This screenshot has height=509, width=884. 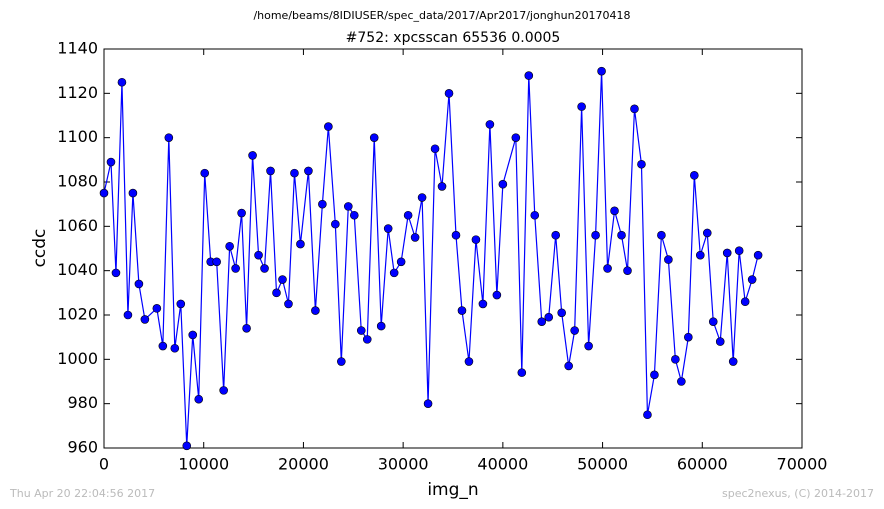 I want to click on x-tick-label: 20000, so click(x=303, y=464).